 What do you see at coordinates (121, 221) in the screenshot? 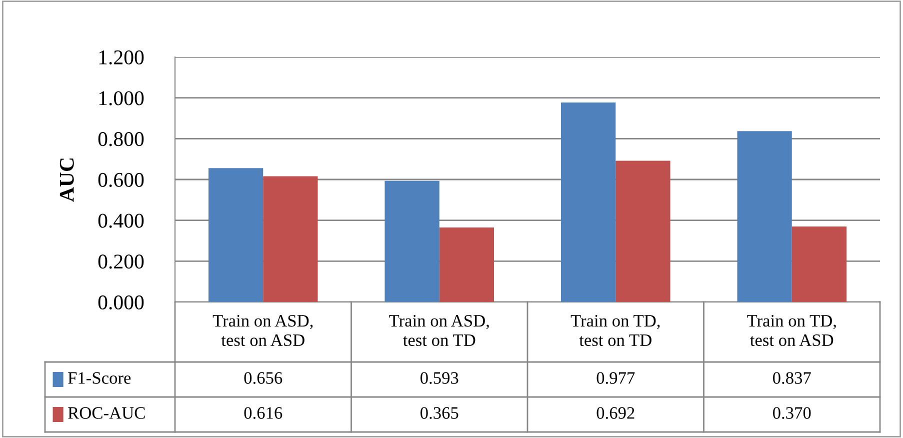
I see `y-tick-label: 0.400` at bounding box center [121, 221].